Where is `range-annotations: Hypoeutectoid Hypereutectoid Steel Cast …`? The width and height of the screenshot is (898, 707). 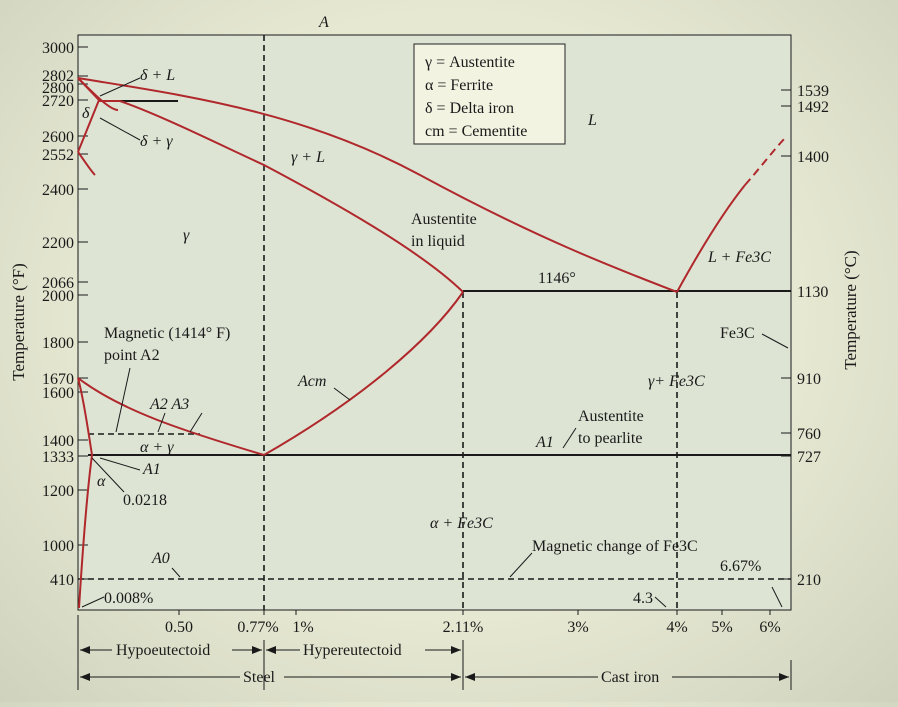 range-annotations: Hypoeutectoid Hypereutectoid Steel Cast … is located at coordinates (434, 652).